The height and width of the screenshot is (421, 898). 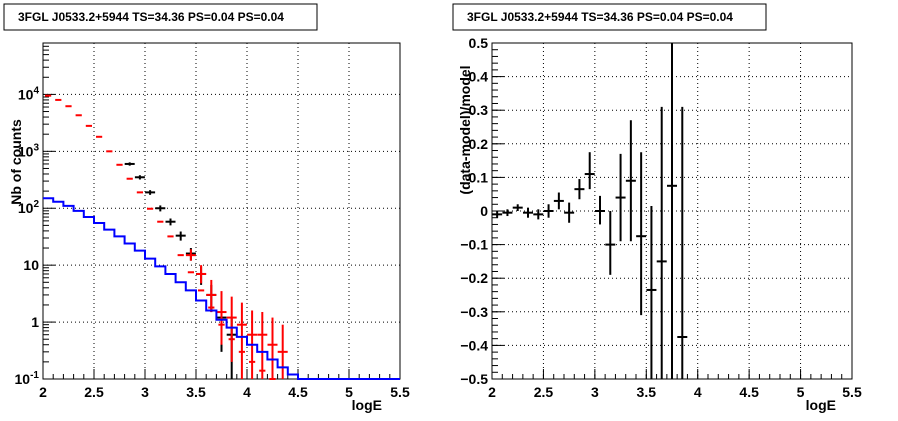 What do you see at coordinates (29, 207) in the screenshot?
I see `counts-y-tick-label: 10²` at bounding box center [29, 207].